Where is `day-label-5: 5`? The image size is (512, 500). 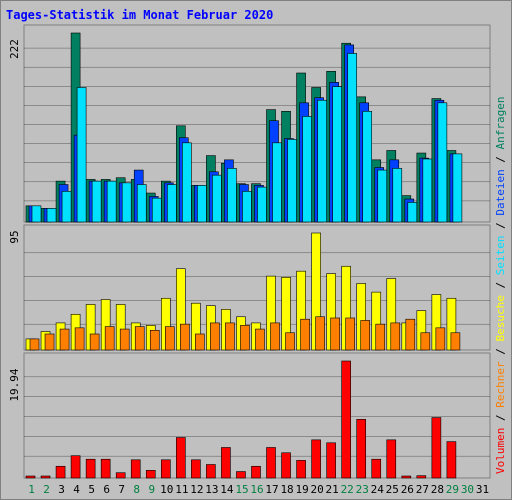
day-label-5: 5 is located at coordinates (91, 489).